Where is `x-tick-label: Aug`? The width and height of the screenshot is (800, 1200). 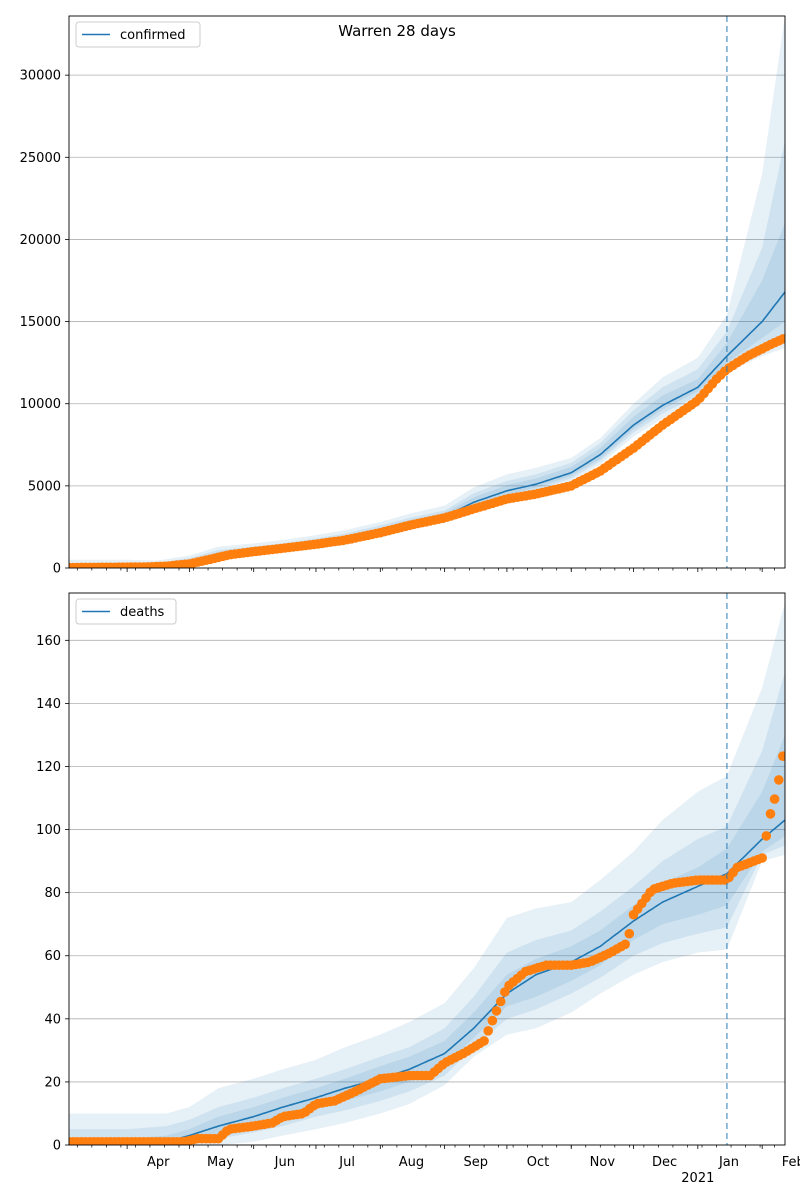
x-tick-label: Aug is located at coordinates (411, 1162).